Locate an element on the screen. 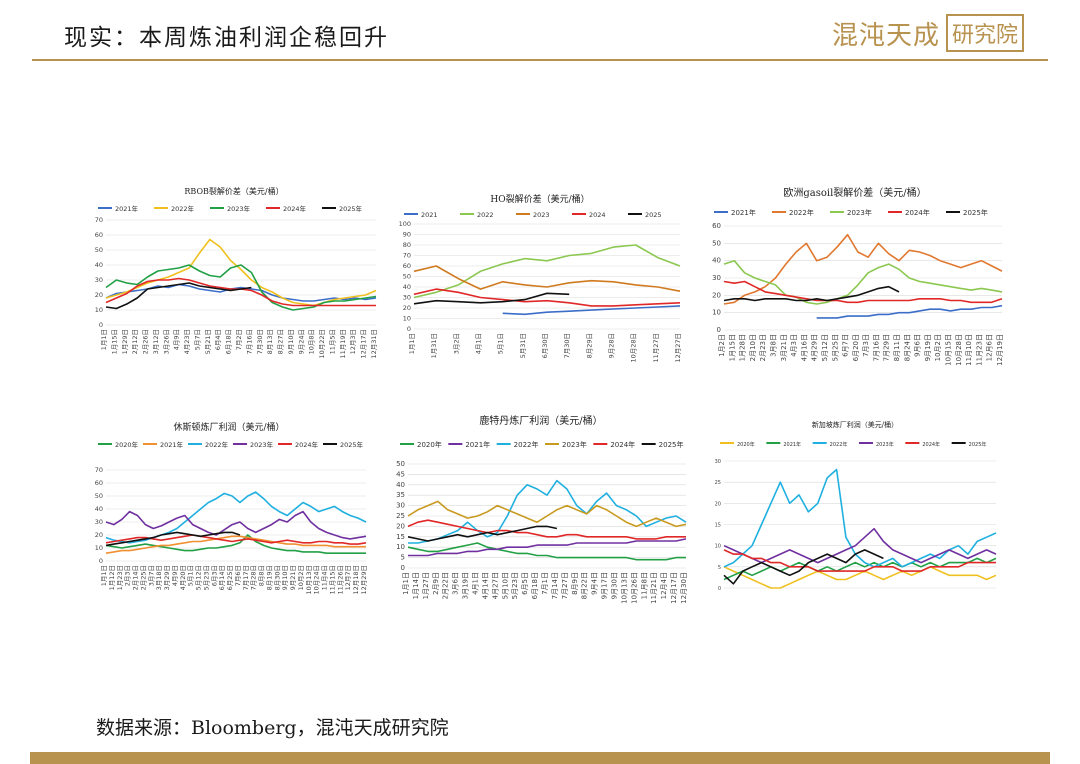  x-tick-label: 3月8日 is located at coordinates (773, 345).